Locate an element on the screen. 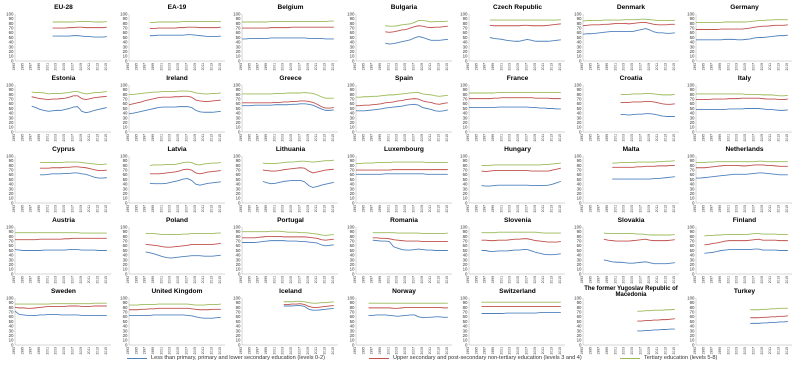 Image resolution: width=797 pixels, height=365 pixels. panel-title: Turkey is located at coordinates (744, 291).